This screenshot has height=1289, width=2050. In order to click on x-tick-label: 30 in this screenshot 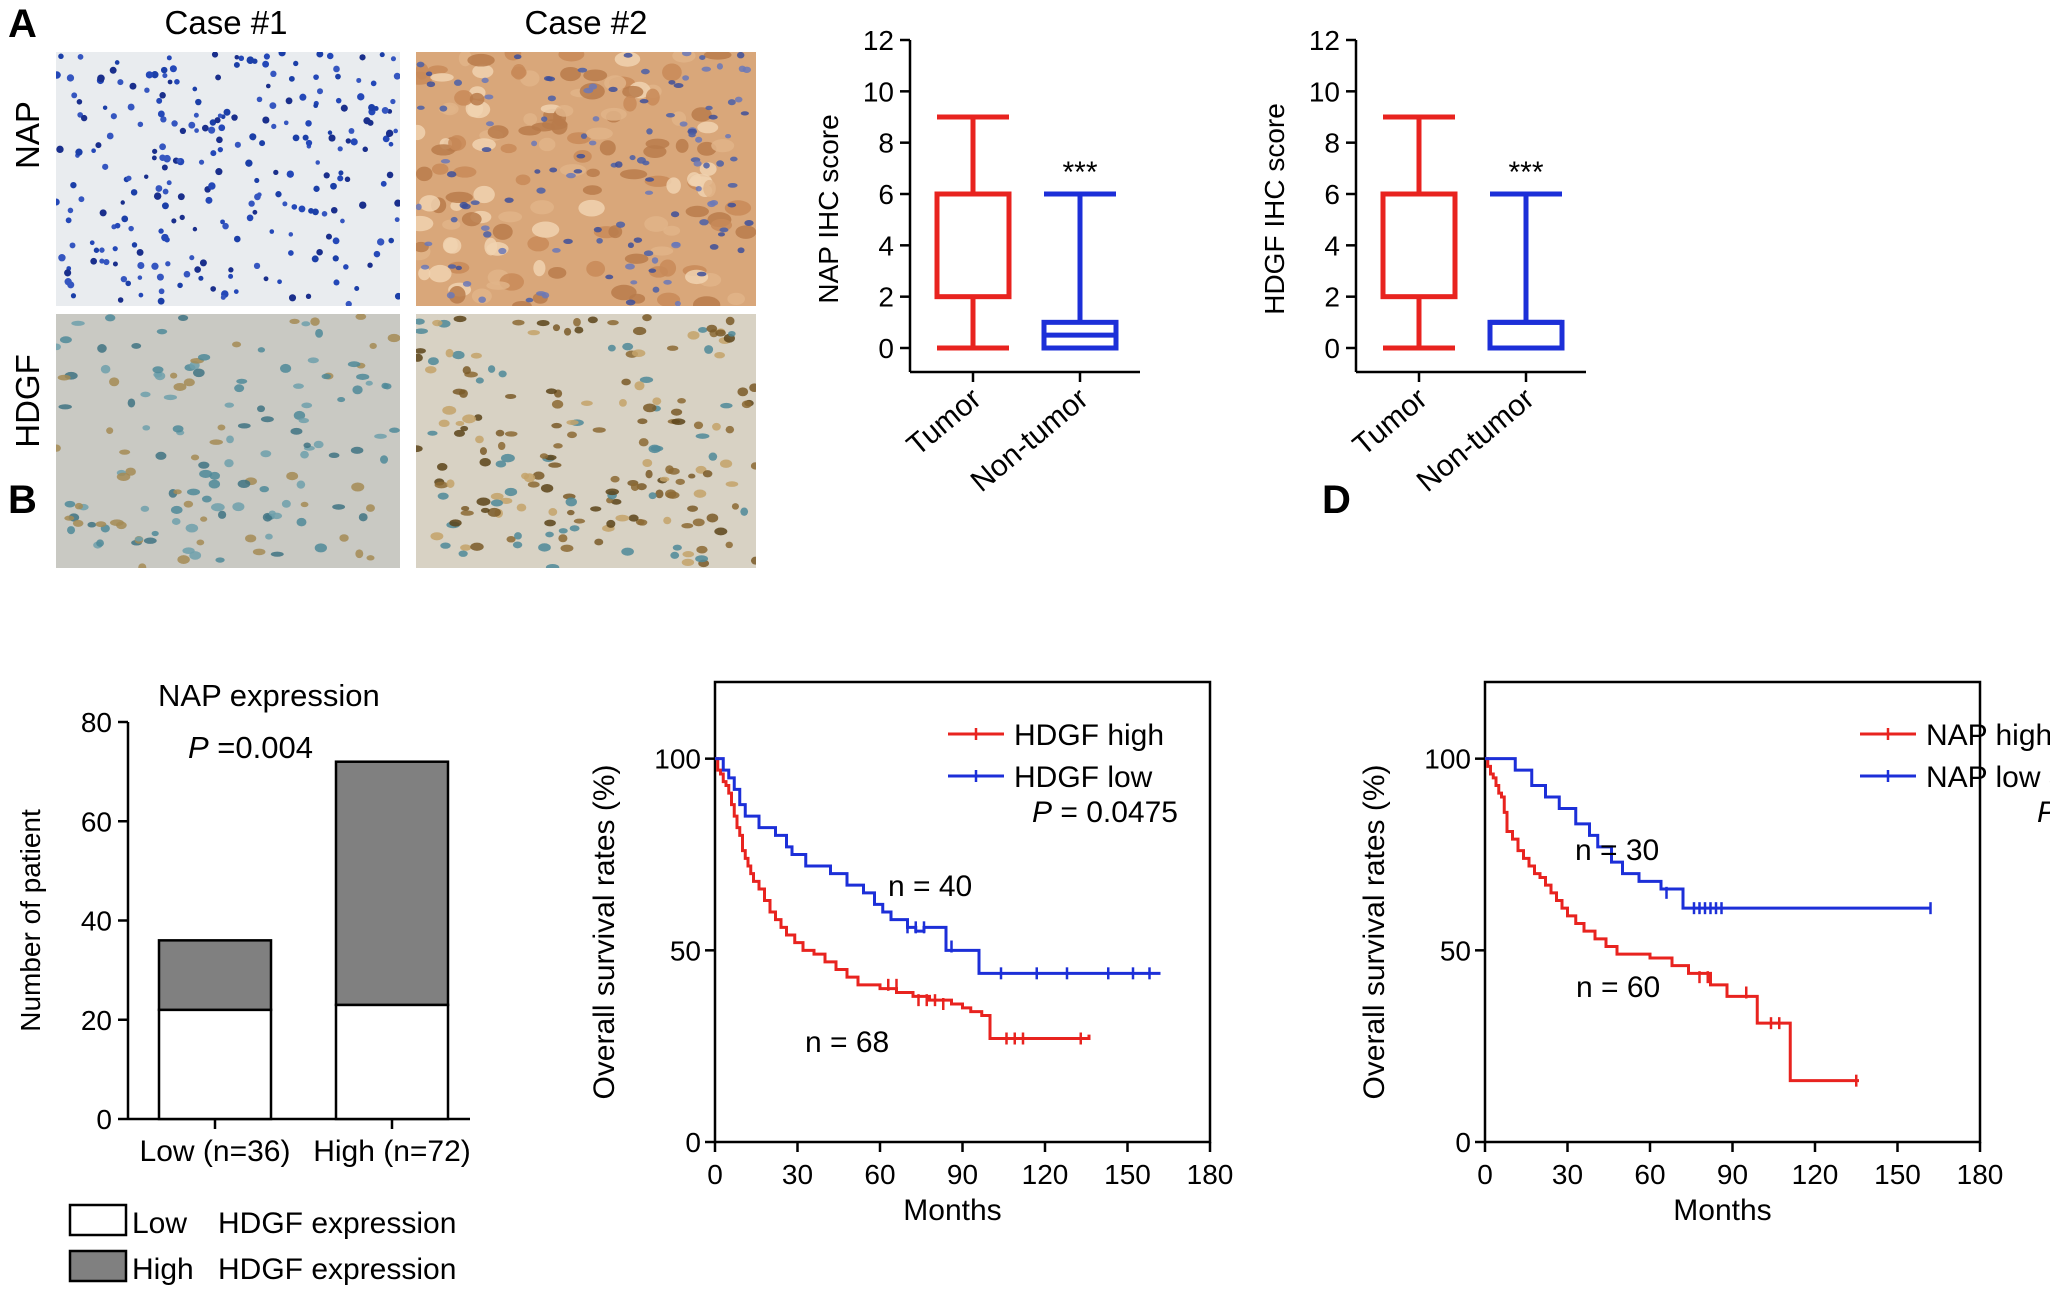, I will do `click(797, 1174)`.